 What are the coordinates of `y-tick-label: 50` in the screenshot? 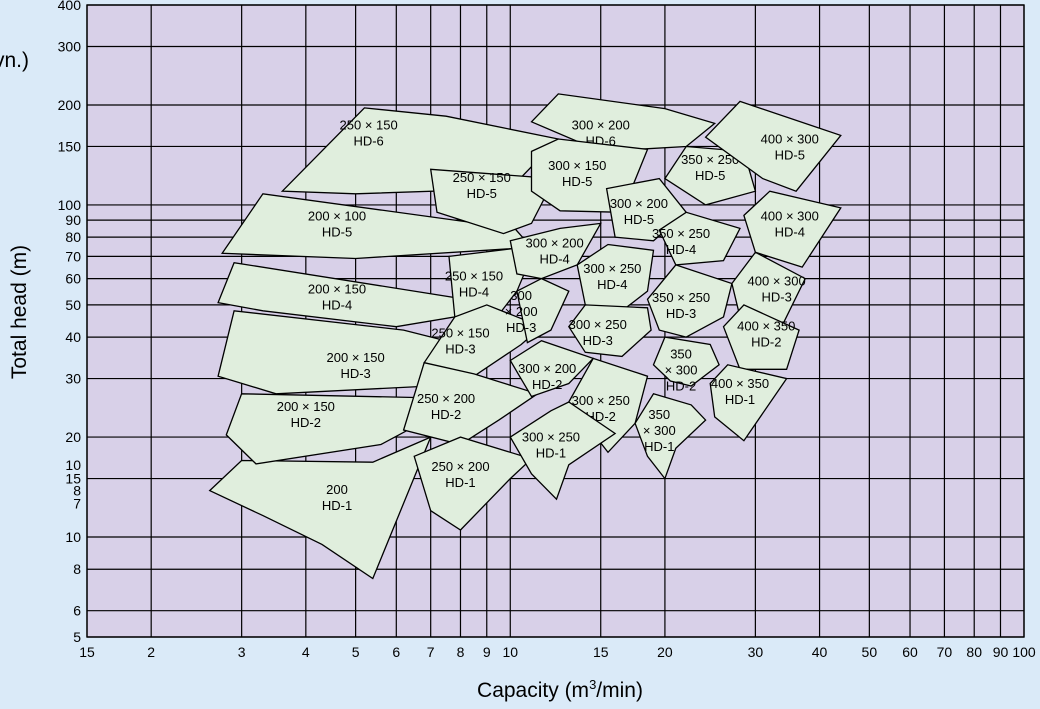 It's located at (73, 305).